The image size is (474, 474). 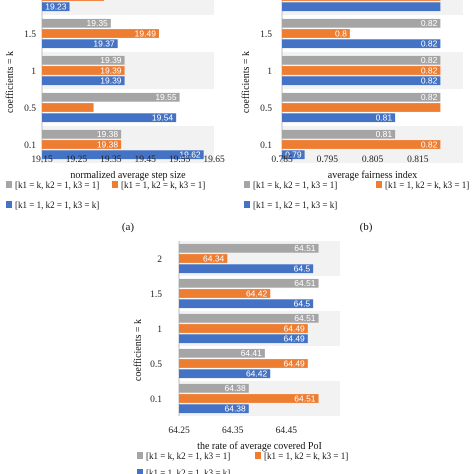 What do you see at coordinates (179, 431) in the screenshot?
I see `x-tick-label: 64.25` at bounding box center [179, 431].